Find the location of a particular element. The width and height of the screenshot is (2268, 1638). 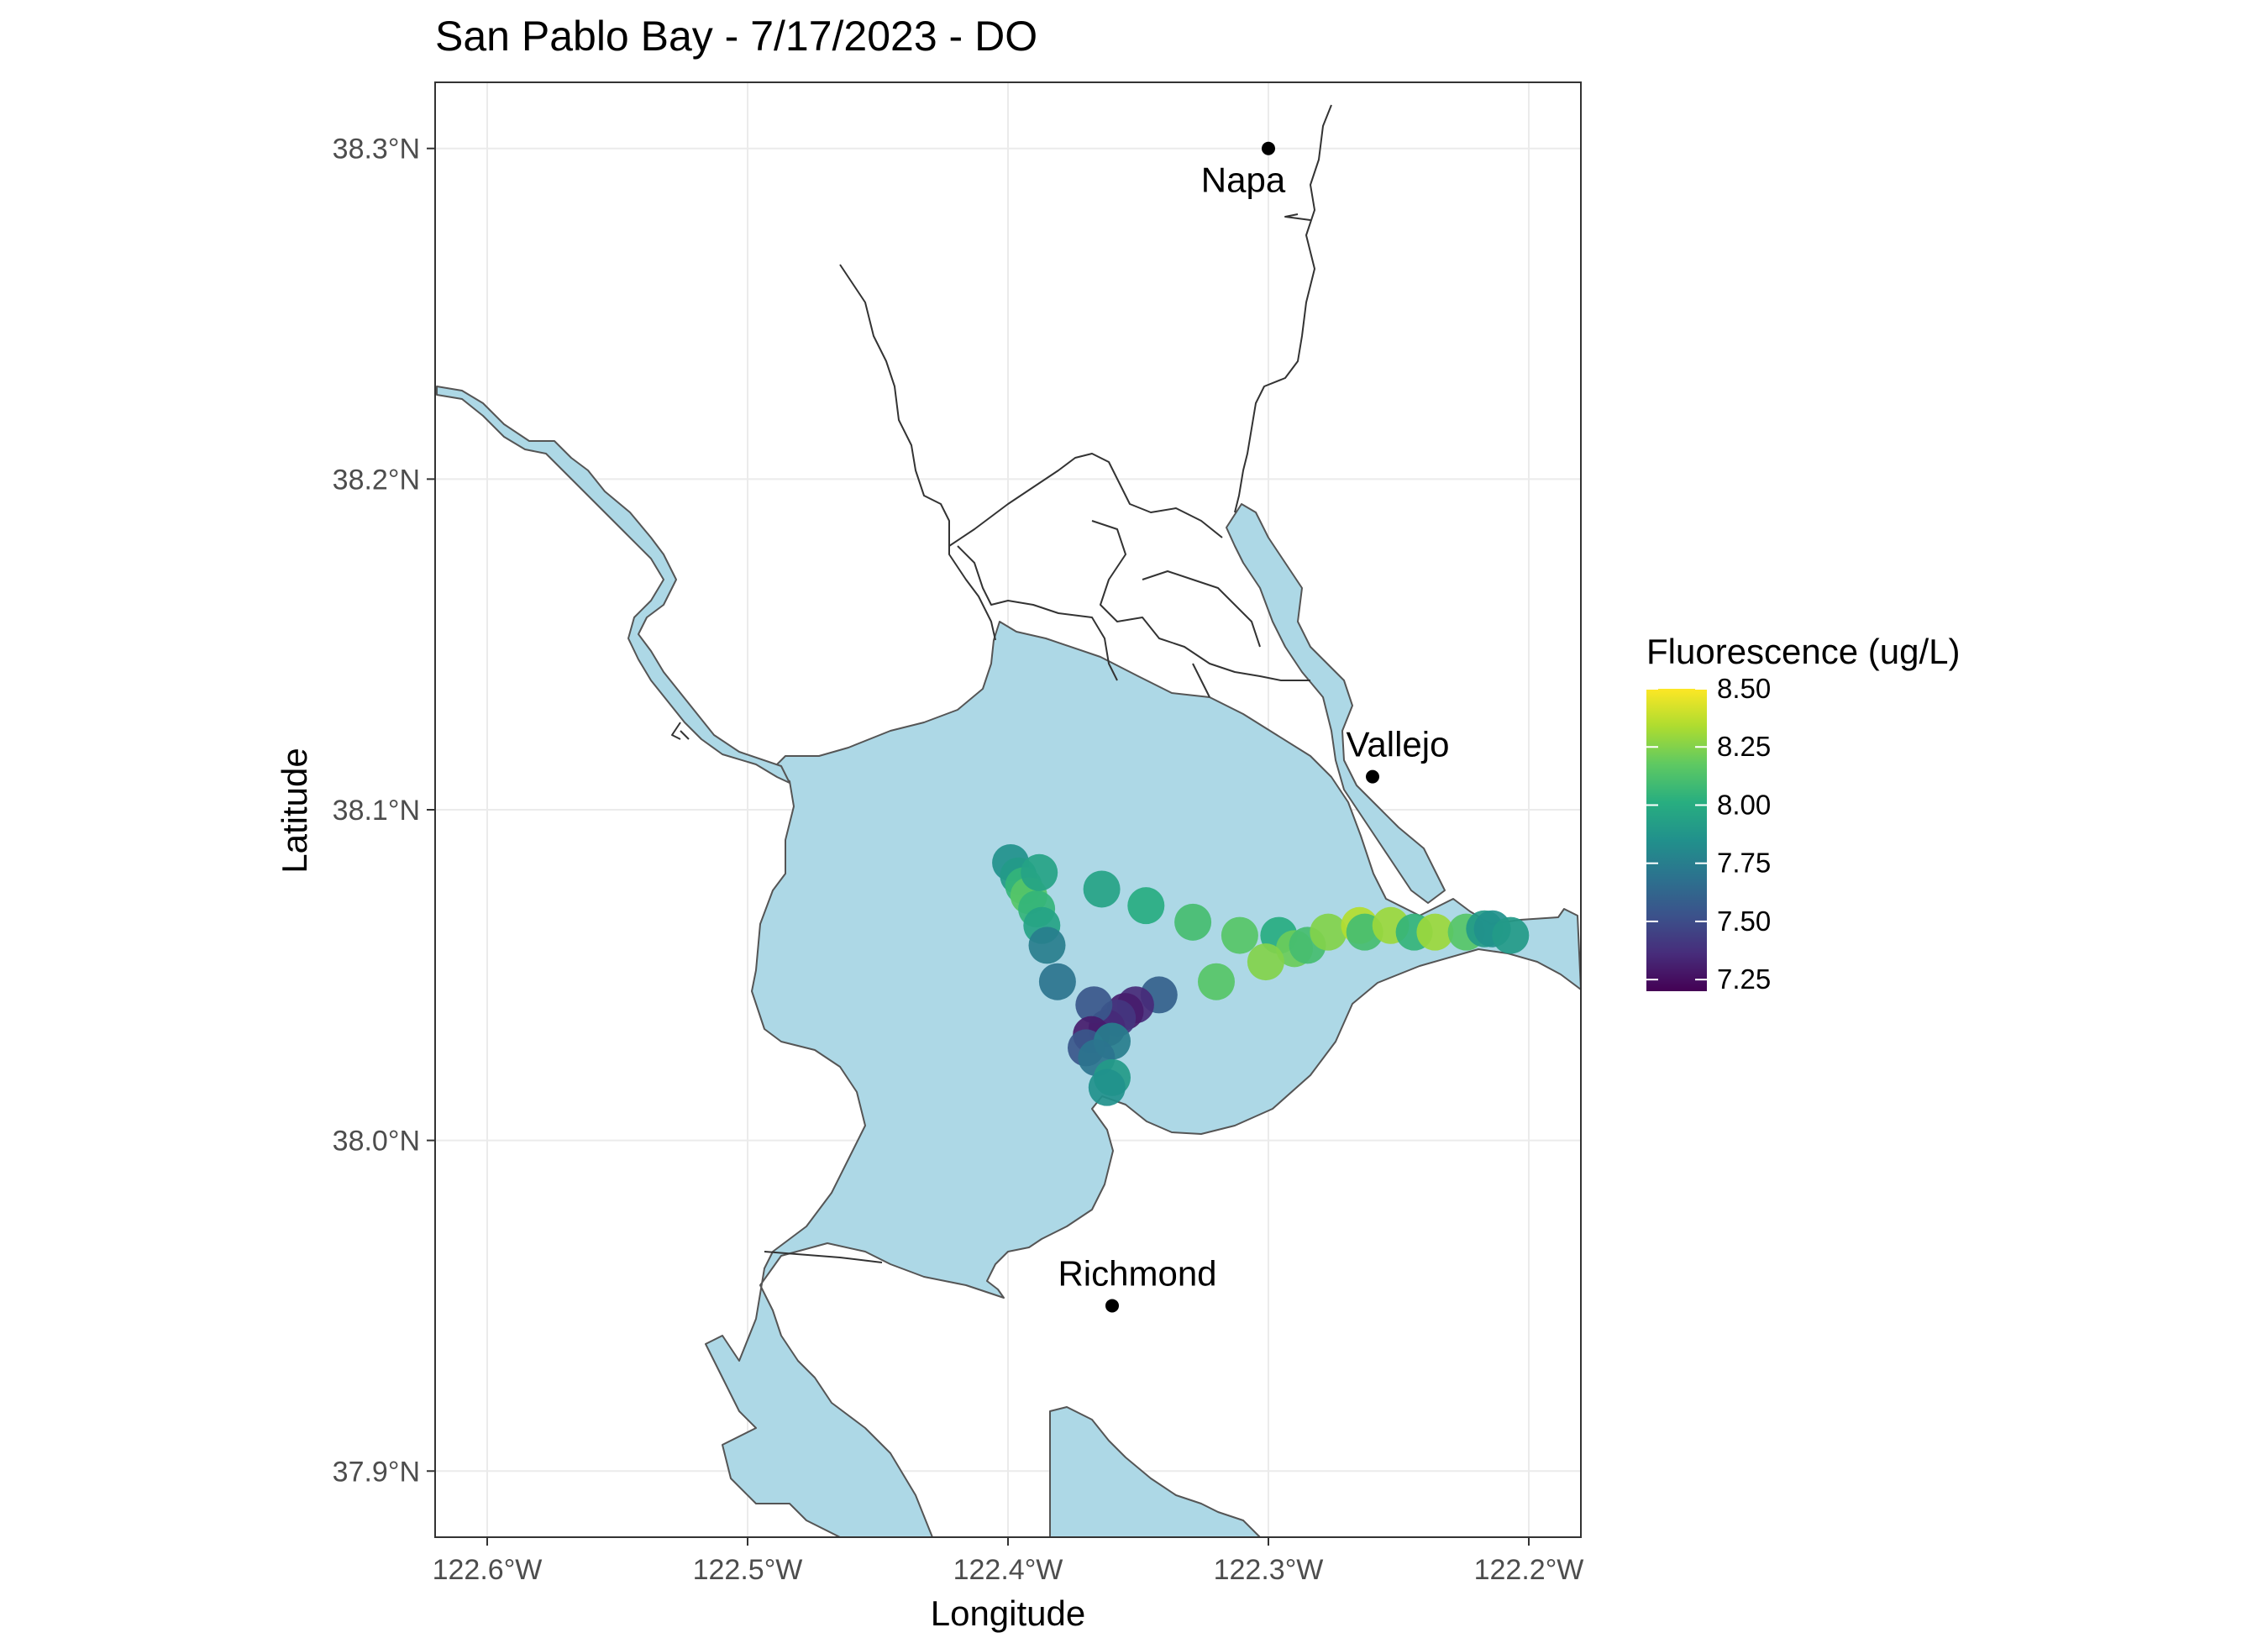

legend-tick-label: 7.75 is located at coordinates (1744, 863).